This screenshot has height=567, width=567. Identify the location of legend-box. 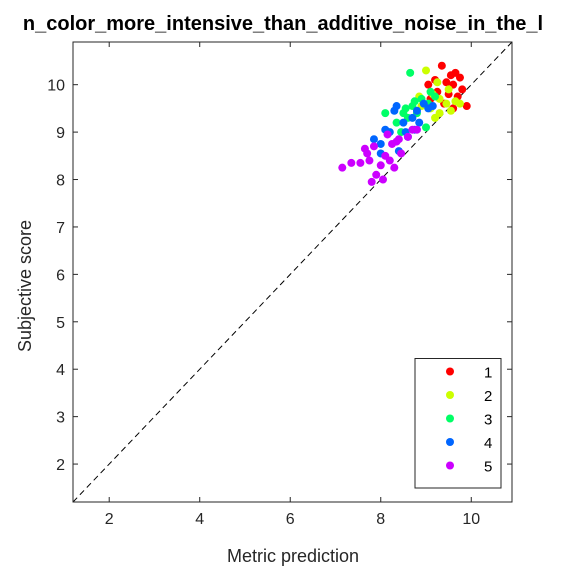
(458, 423).